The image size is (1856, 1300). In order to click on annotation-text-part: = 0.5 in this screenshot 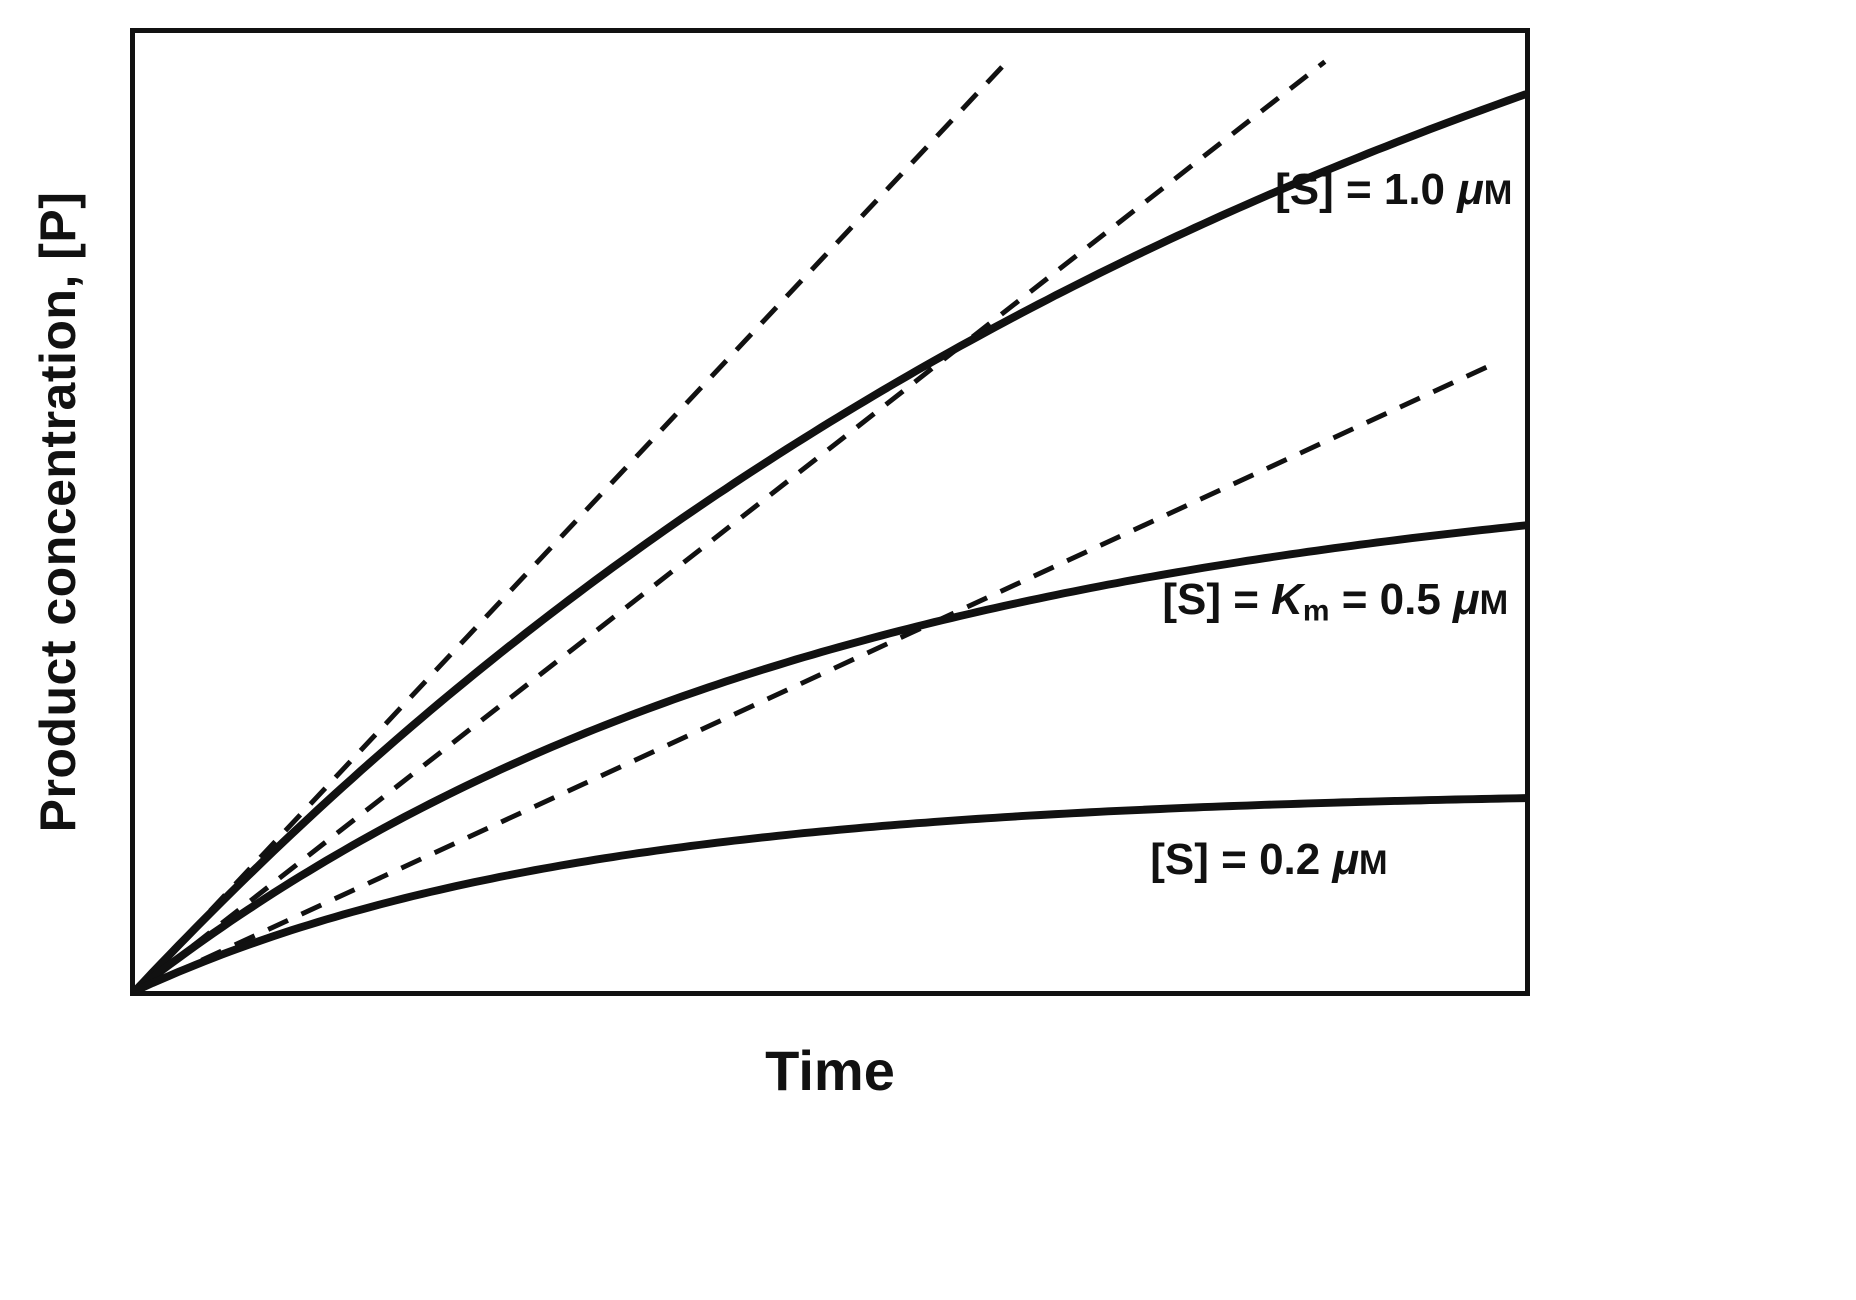, I will do `click(1391, 599)`.